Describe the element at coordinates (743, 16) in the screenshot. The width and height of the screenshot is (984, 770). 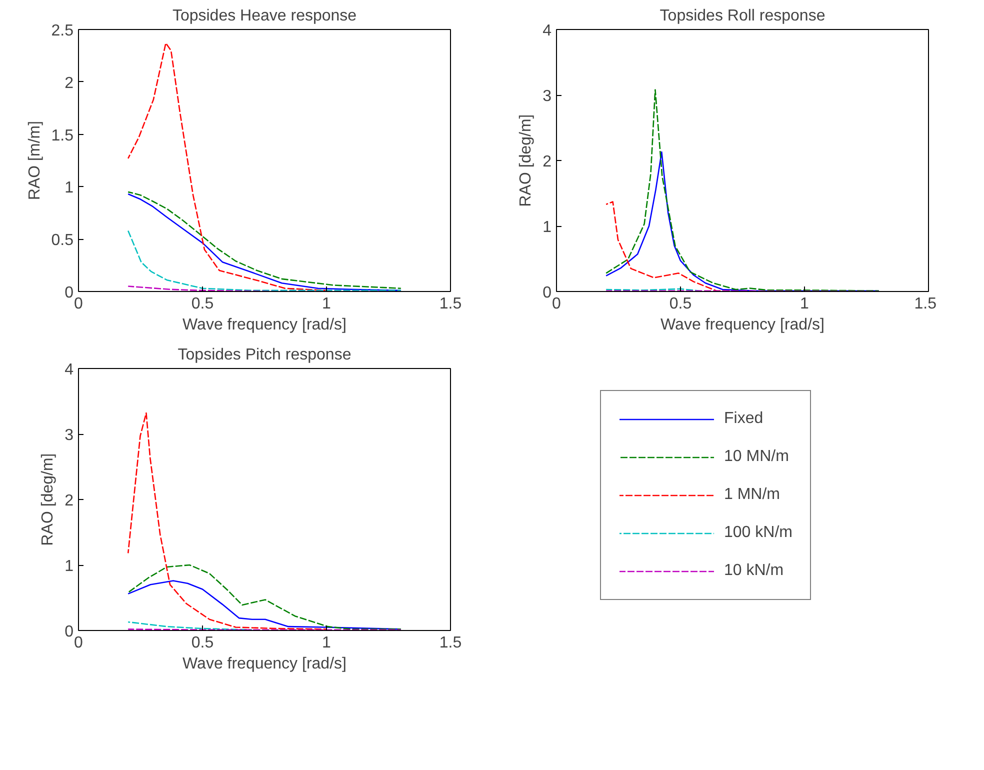
I see `chart-title: Topsides Roll response` at that location.